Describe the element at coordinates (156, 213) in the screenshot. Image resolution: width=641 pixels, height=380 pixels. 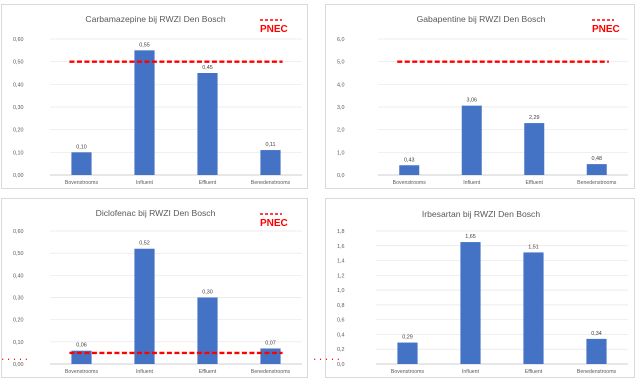
I see `chart-title: Diclofenac bij RWZI Den Bosch` at that location.